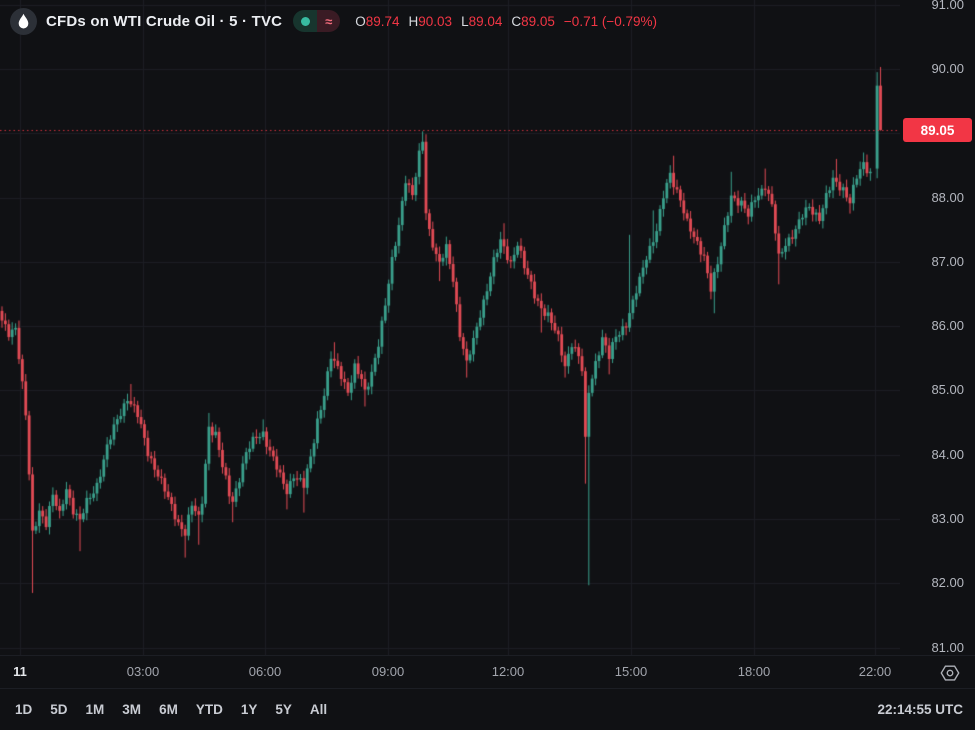  I want to click on price-tick: 88.00, so click(947, 197).